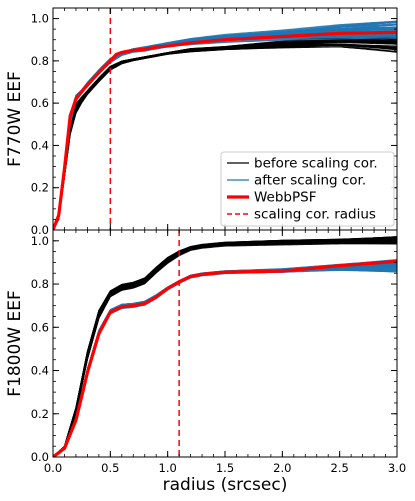  I want to click on legend-label: after scaling cor., so click(310, 181).